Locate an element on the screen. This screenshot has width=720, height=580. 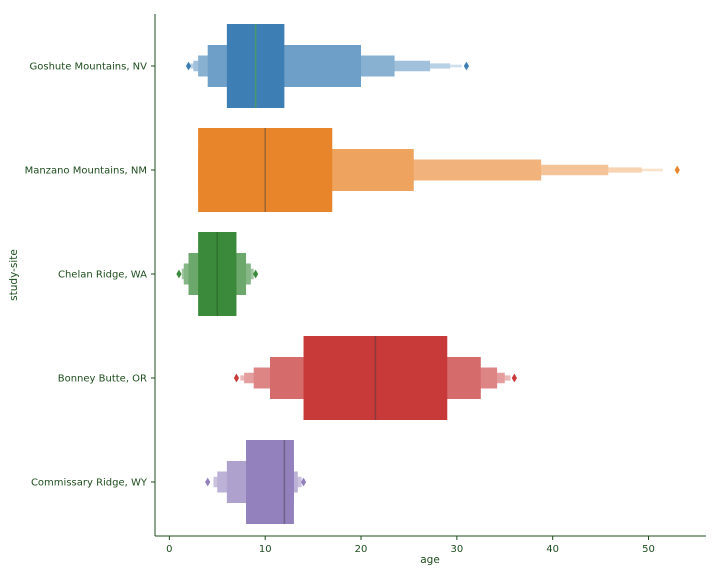
y-axis-label: study-site is located at coordinates (14, 275).